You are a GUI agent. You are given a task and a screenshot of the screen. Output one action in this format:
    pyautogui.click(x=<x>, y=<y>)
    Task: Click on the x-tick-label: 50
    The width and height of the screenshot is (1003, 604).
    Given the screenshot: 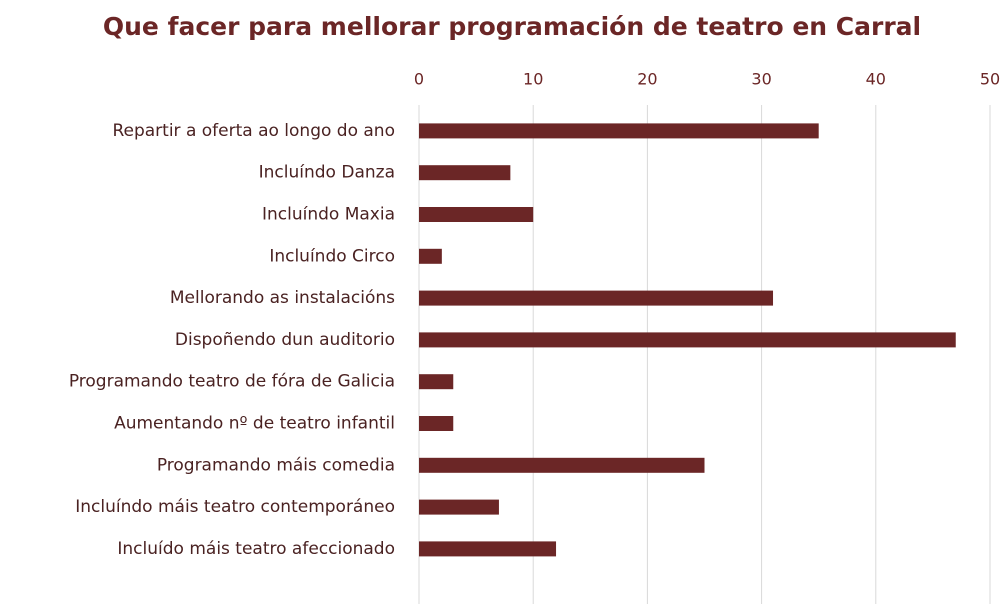 What is the action you would take?
    pyautogui.click(x=990, y=79)
    